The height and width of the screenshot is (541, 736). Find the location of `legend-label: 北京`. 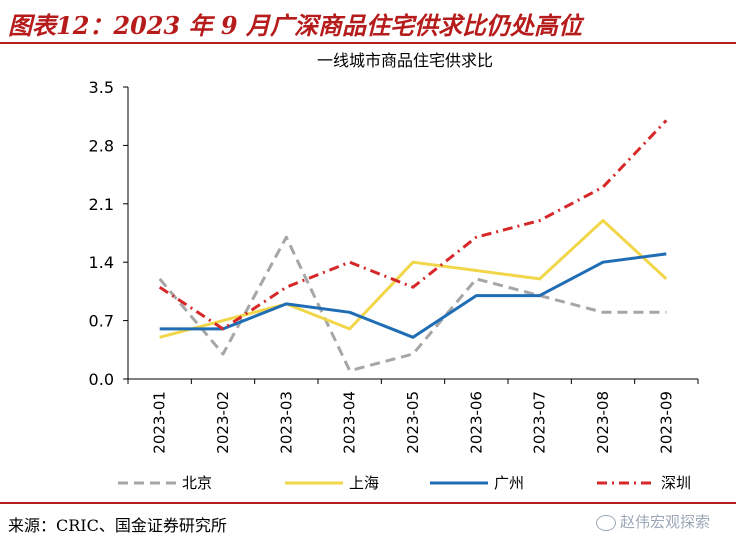

legend-label: 北京 is located at coordinates (197, 483).